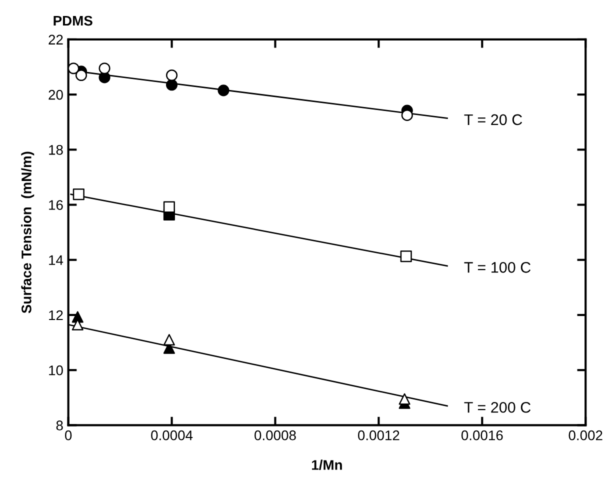 The image size is (610, 481). What do you see at coordinates (275, 435) in the screenshot?
I see `x-tick-label: 0.0008` at bounding box center [275, 435].